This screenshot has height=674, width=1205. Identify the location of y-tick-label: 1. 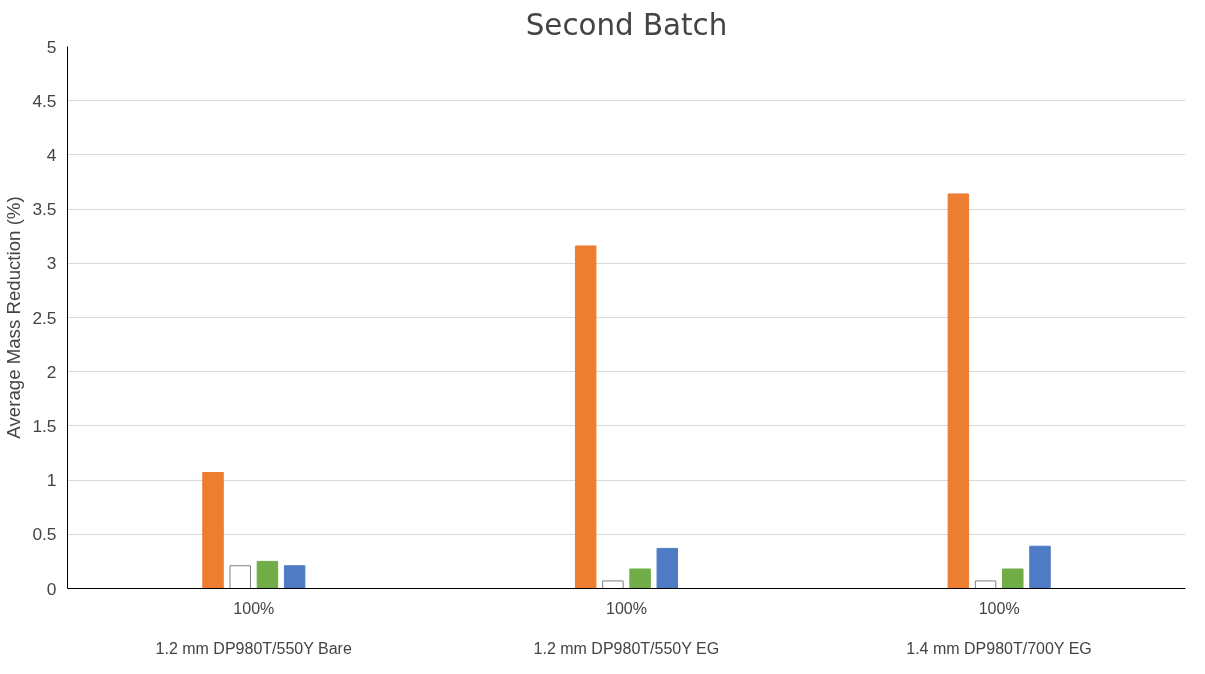
(51, 480).